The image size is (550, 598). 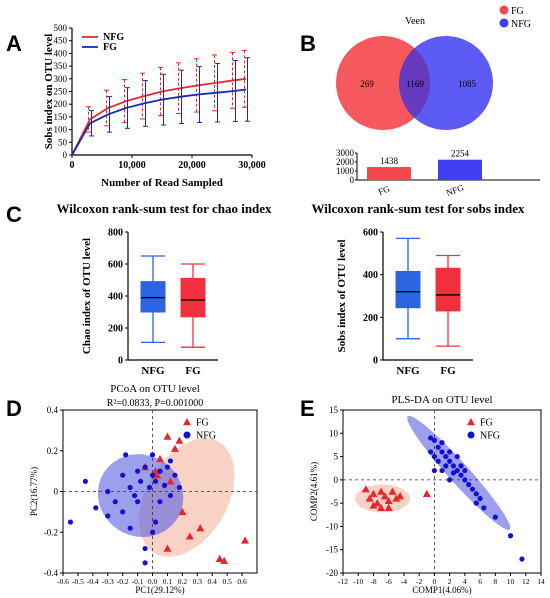 What do you see at coordinates (193, 305) in the screenshot?
I see `box-fg` at bounding box center [193, 305].